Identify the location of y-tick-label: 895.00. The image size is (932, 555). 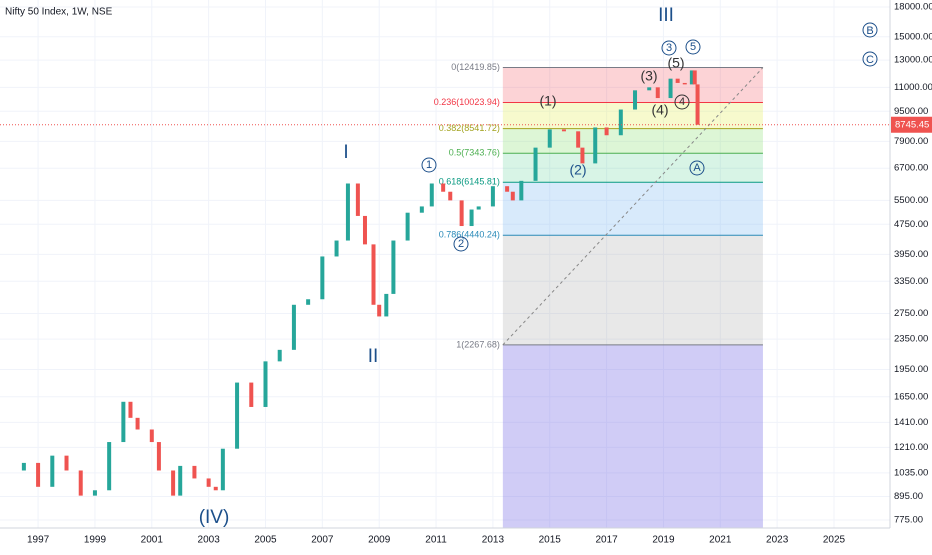
(908, 496).